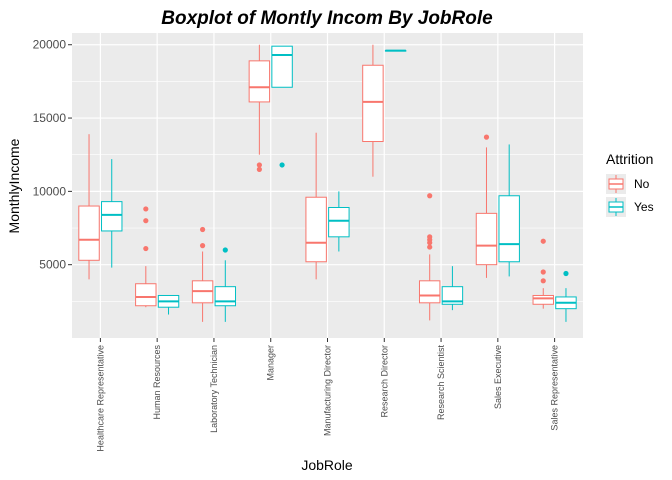 The image size is (672, 480). What do you see at coordinates (555, 388) in the screenshot?
I see `x-tick-label: Sales Representative` at bounding box center [555, 388].